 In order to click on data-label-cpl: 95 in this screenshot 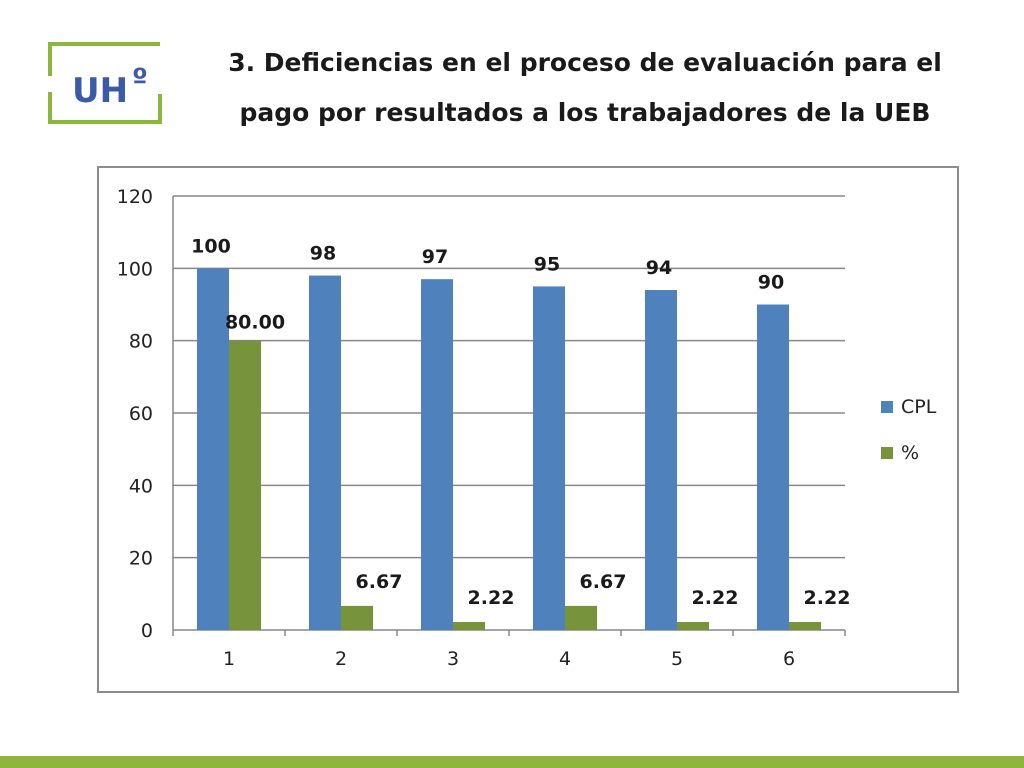, I will do `click(547, 264)`.